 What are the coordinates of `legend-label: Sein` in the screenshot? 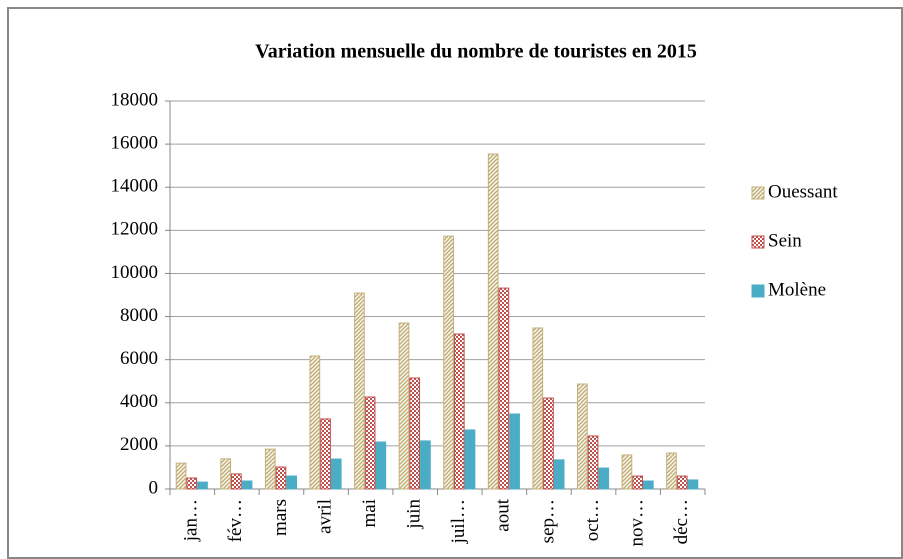 It's located at (785, 240).